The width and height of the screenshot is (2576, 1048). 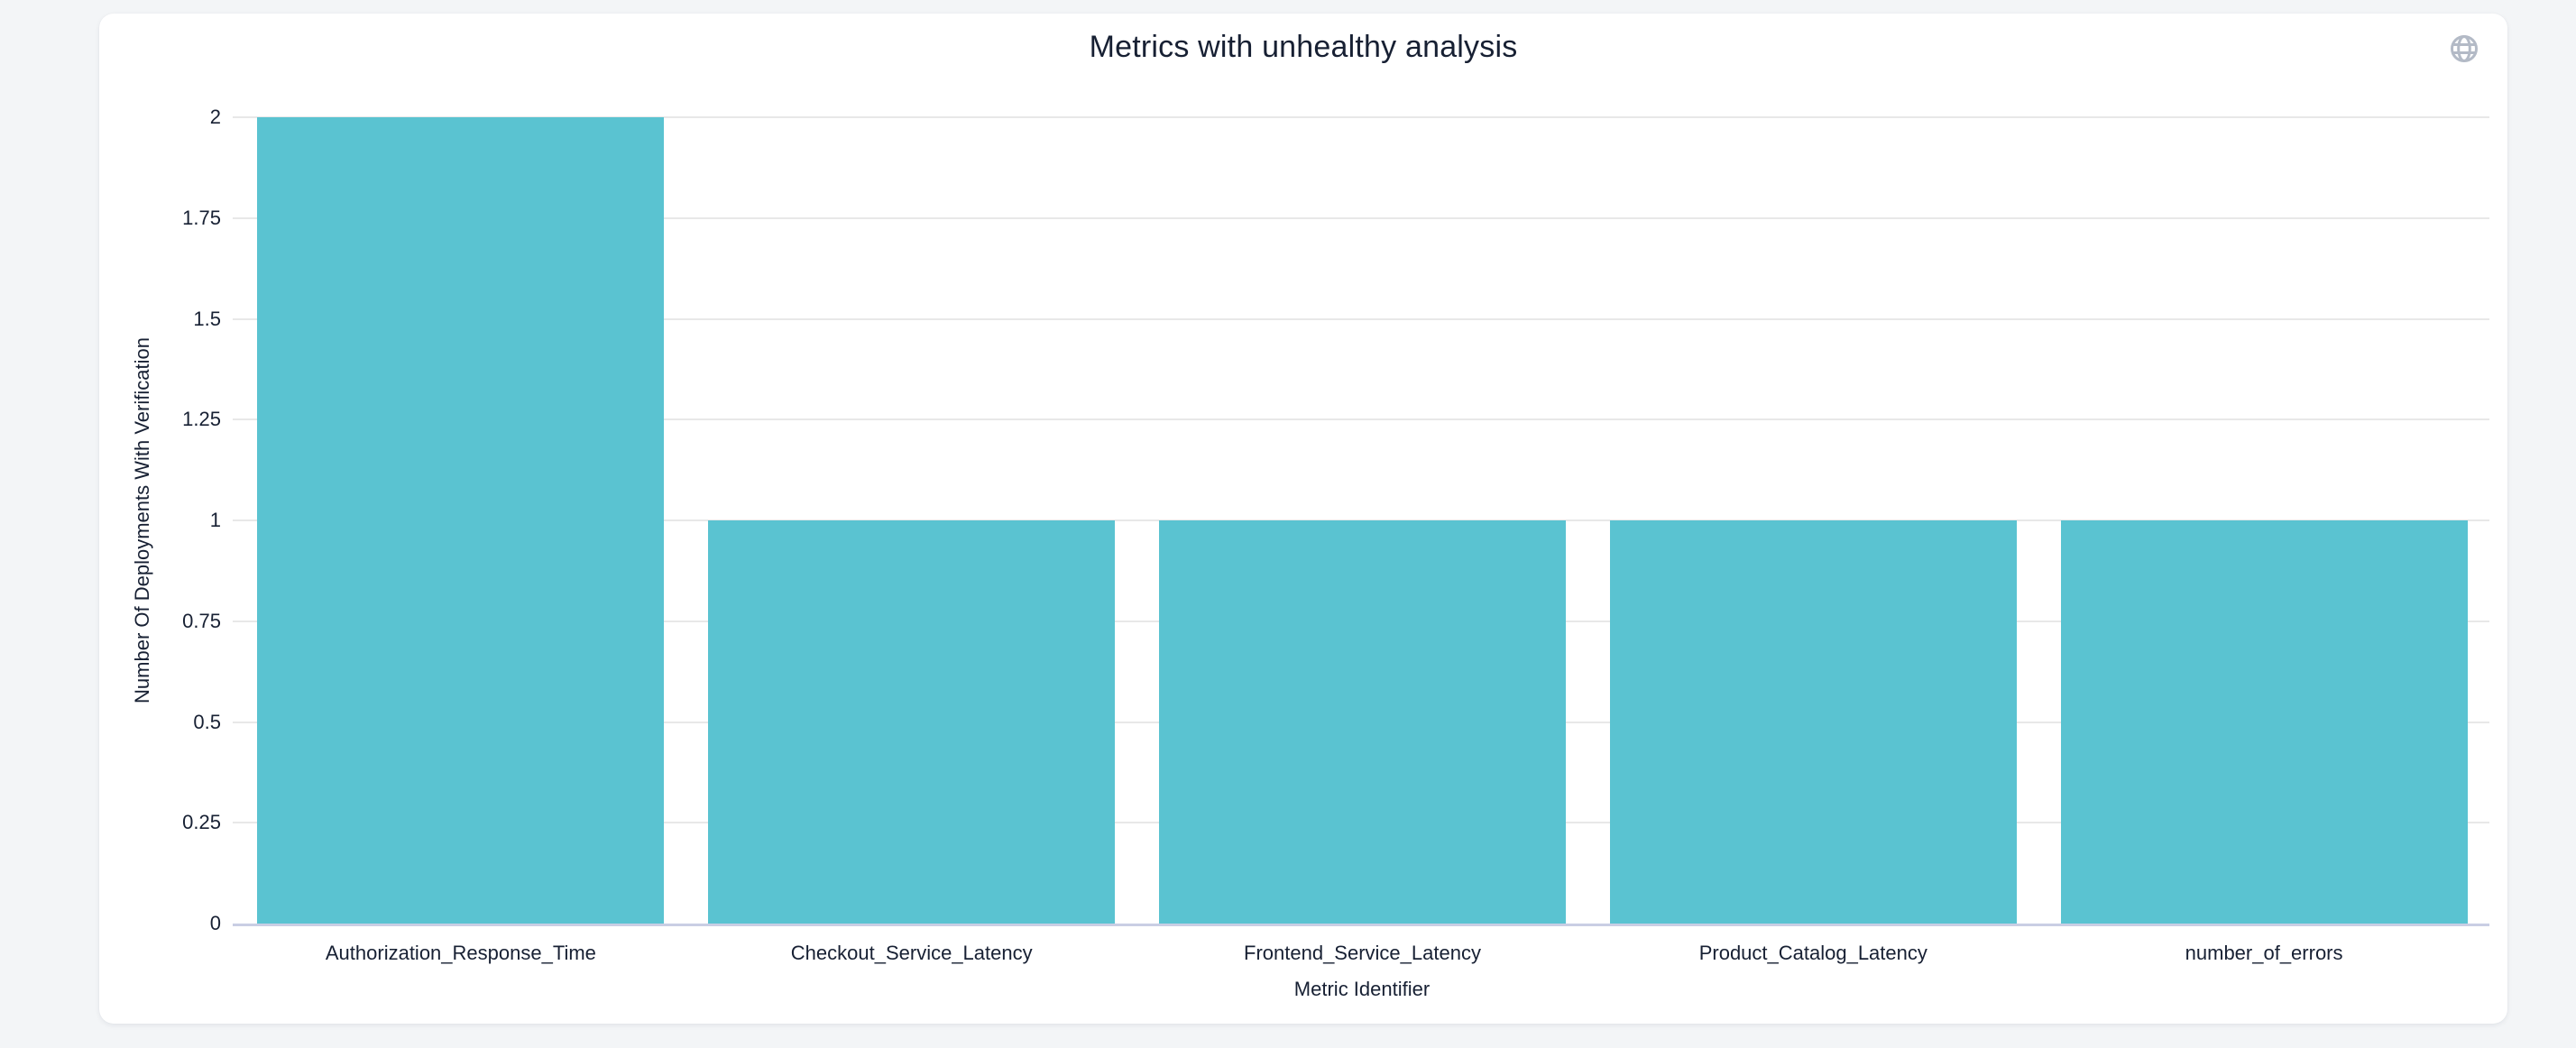 I want to click on chart-title: Metrics with unhealthy analysis, so click(x=1303, y=47).